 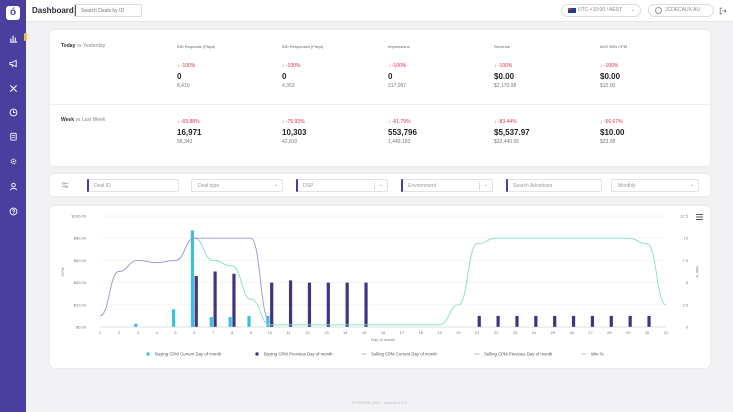 I want to click on y-right-tick-label: 10, so click(x=686, y=238).